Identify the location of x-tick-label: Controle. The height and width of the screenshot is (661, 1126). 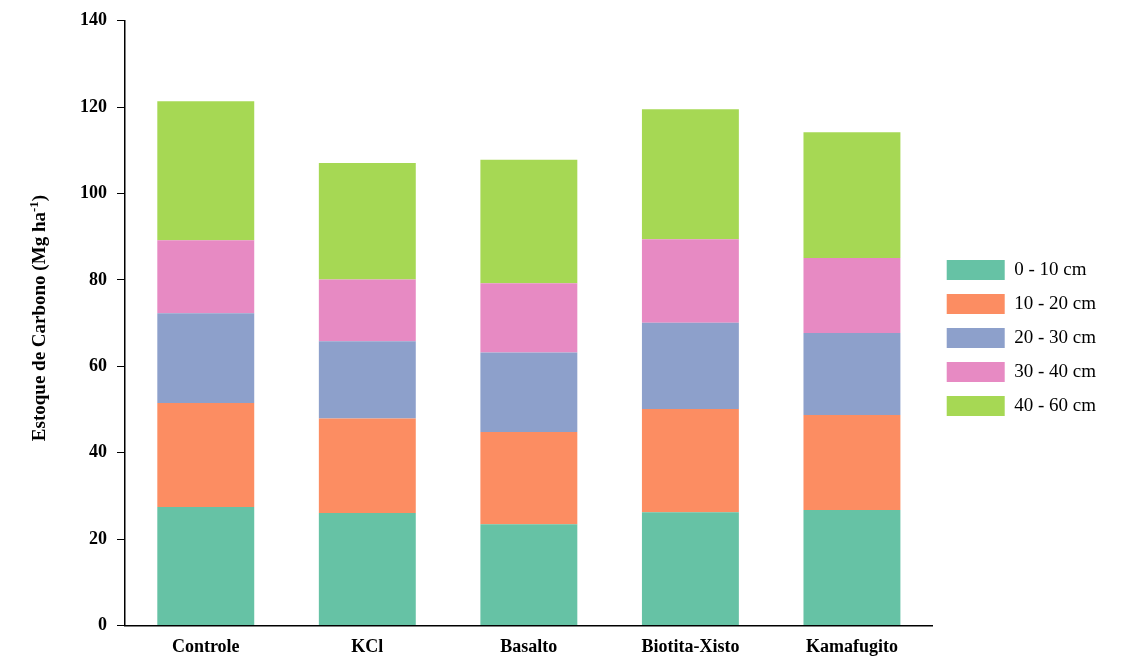
(205, 645).